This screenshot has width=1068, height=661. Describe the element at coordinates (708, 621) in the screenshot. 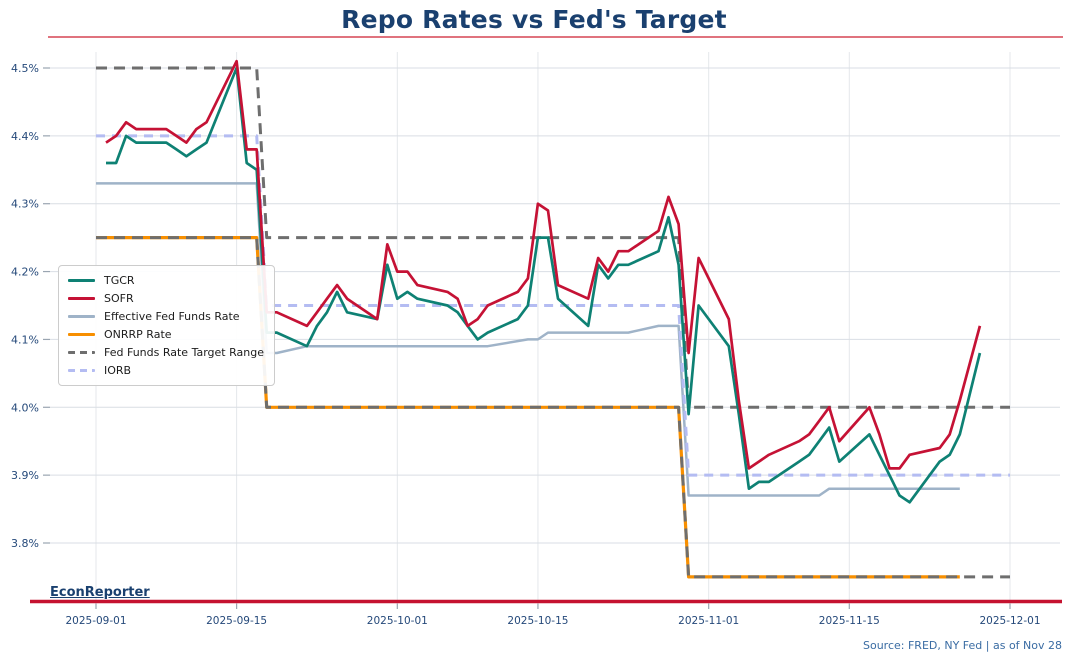

I see `x-tick-label: 2025-11-01` at that location.